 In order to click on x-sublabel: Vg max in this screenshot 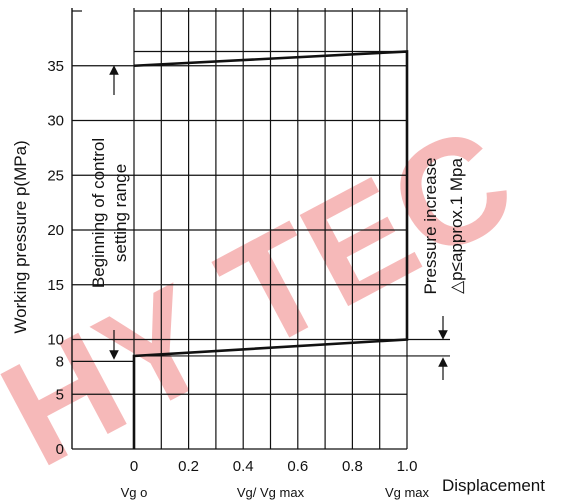, I will do `click(407, 492)`.